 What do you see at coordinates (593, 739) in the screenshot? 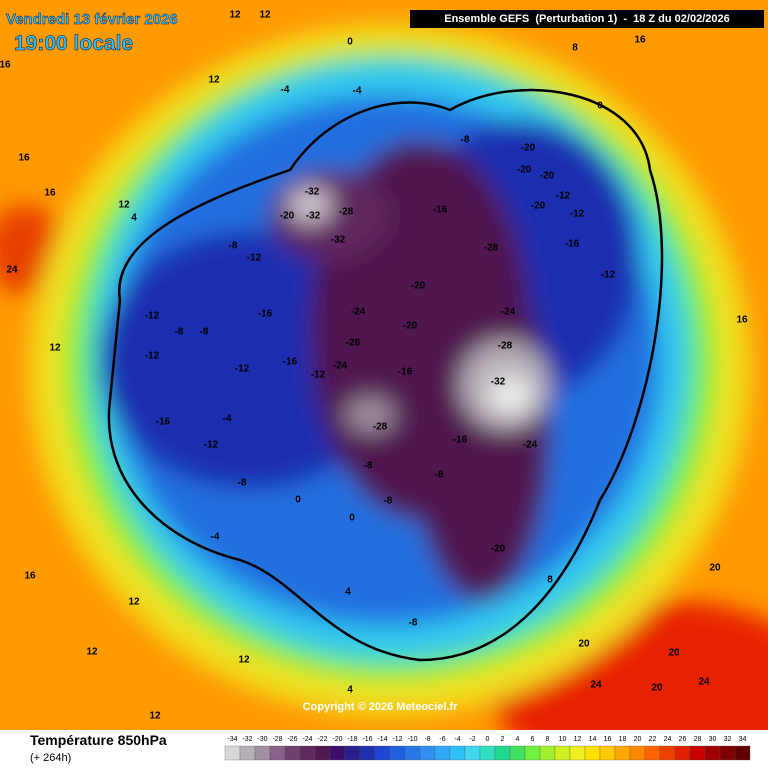
I see `scale-label: 14` at bounding box center [593, 739].